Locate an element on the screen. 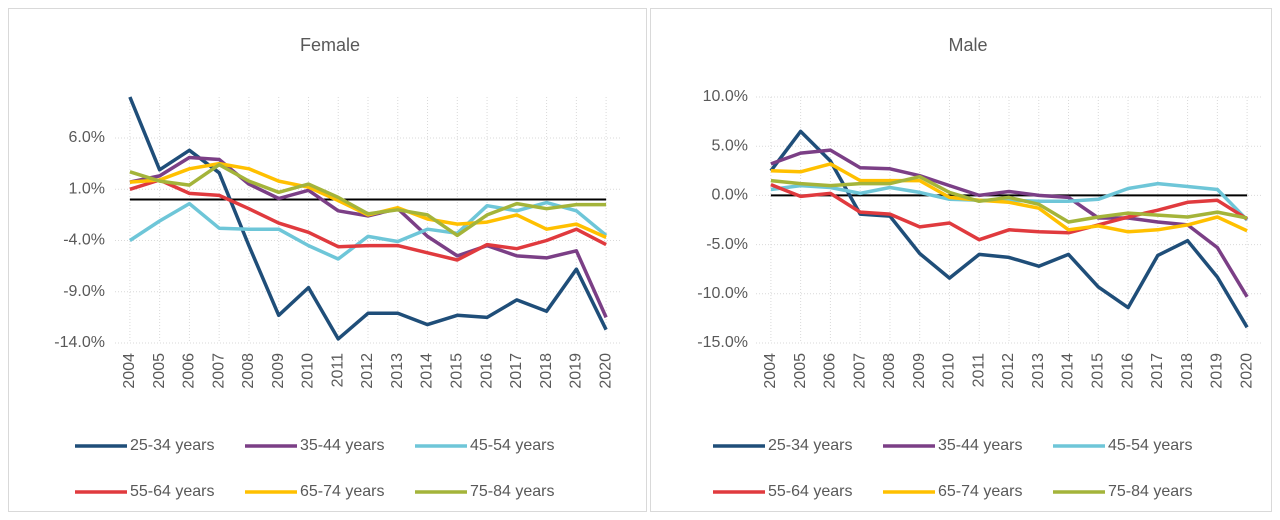  y-tick-label: 1.0% is located at coordinates (87, 188).